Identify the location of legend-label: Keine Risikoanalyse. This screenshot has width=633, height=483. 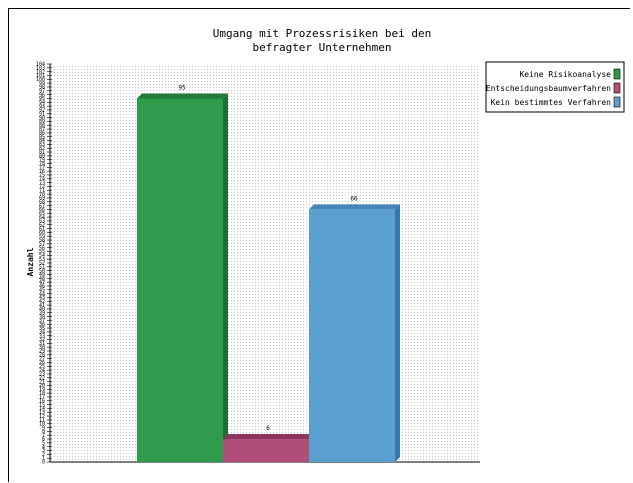
(565, 74).